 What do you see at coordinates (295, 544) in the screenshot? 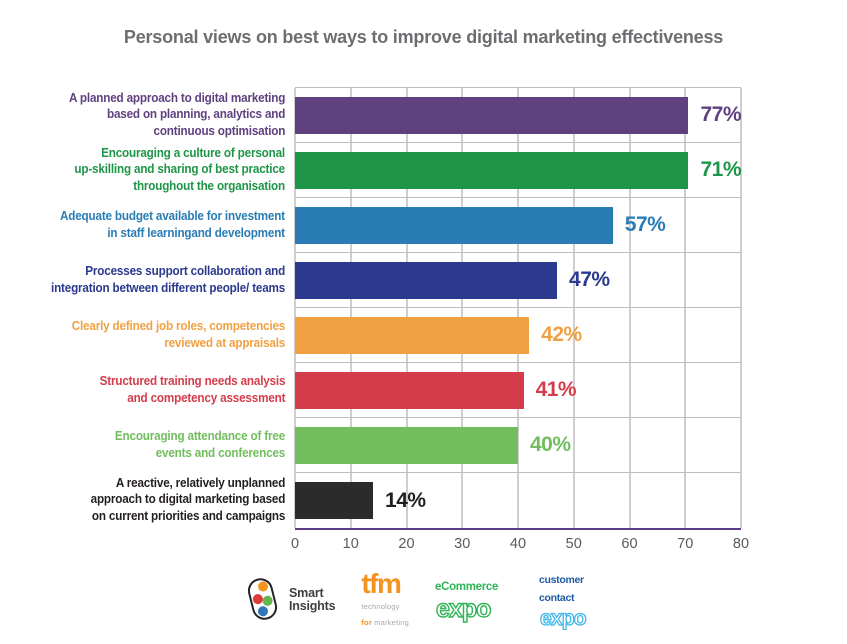
I see `x-tick: 0` at bounding box center [295, 544].